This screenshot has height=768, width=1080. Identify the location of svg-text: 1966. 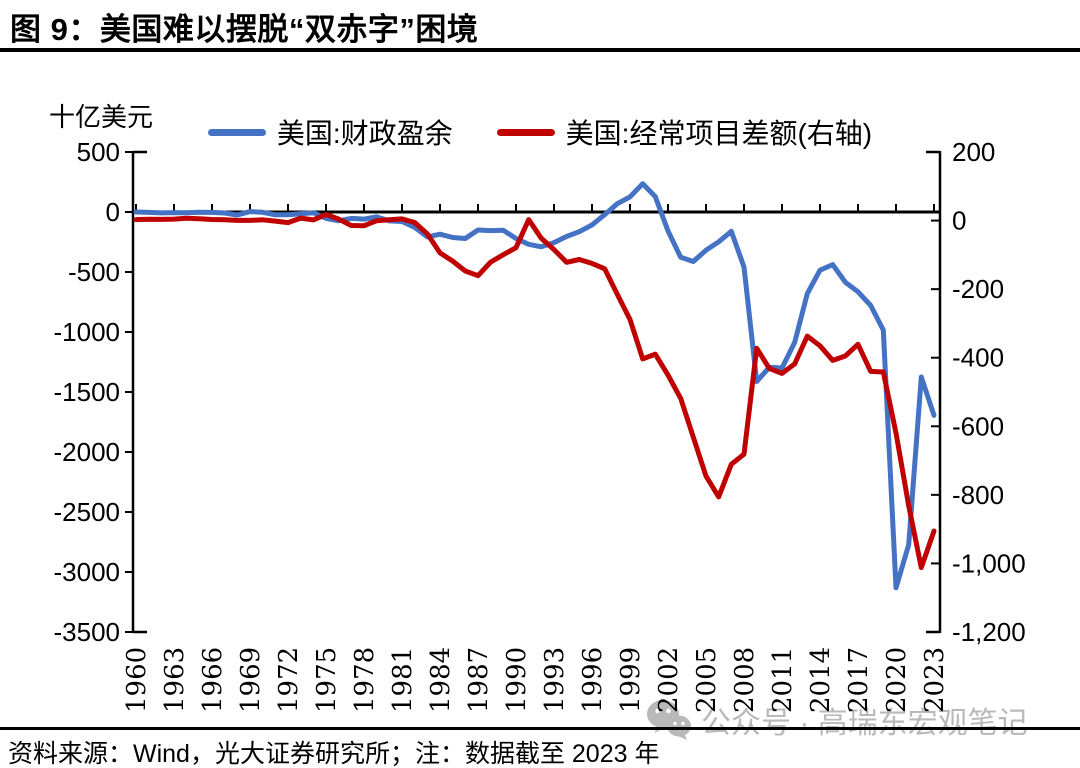
(213, 680).